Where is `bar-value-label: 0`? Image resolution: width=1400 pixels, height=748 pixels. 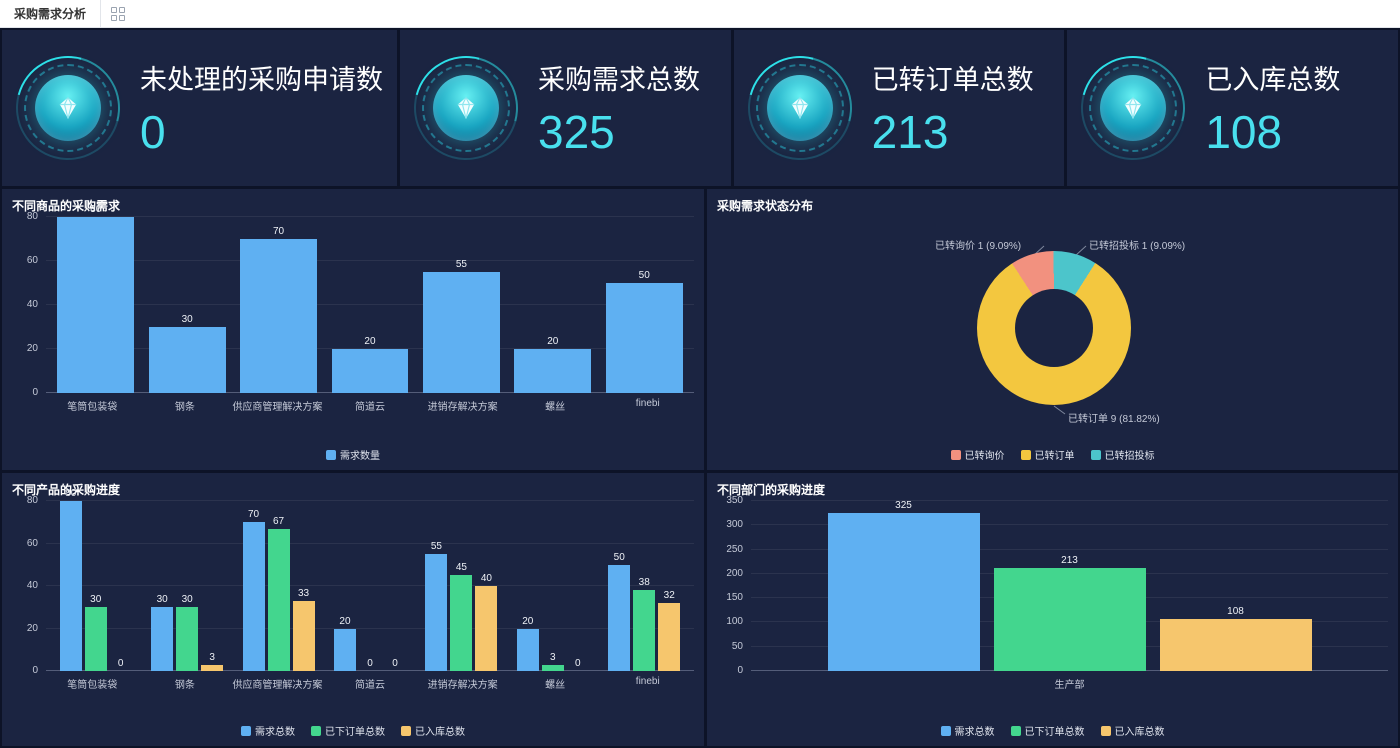
bar-value-label: 0 is located at coordinates (370, 663).